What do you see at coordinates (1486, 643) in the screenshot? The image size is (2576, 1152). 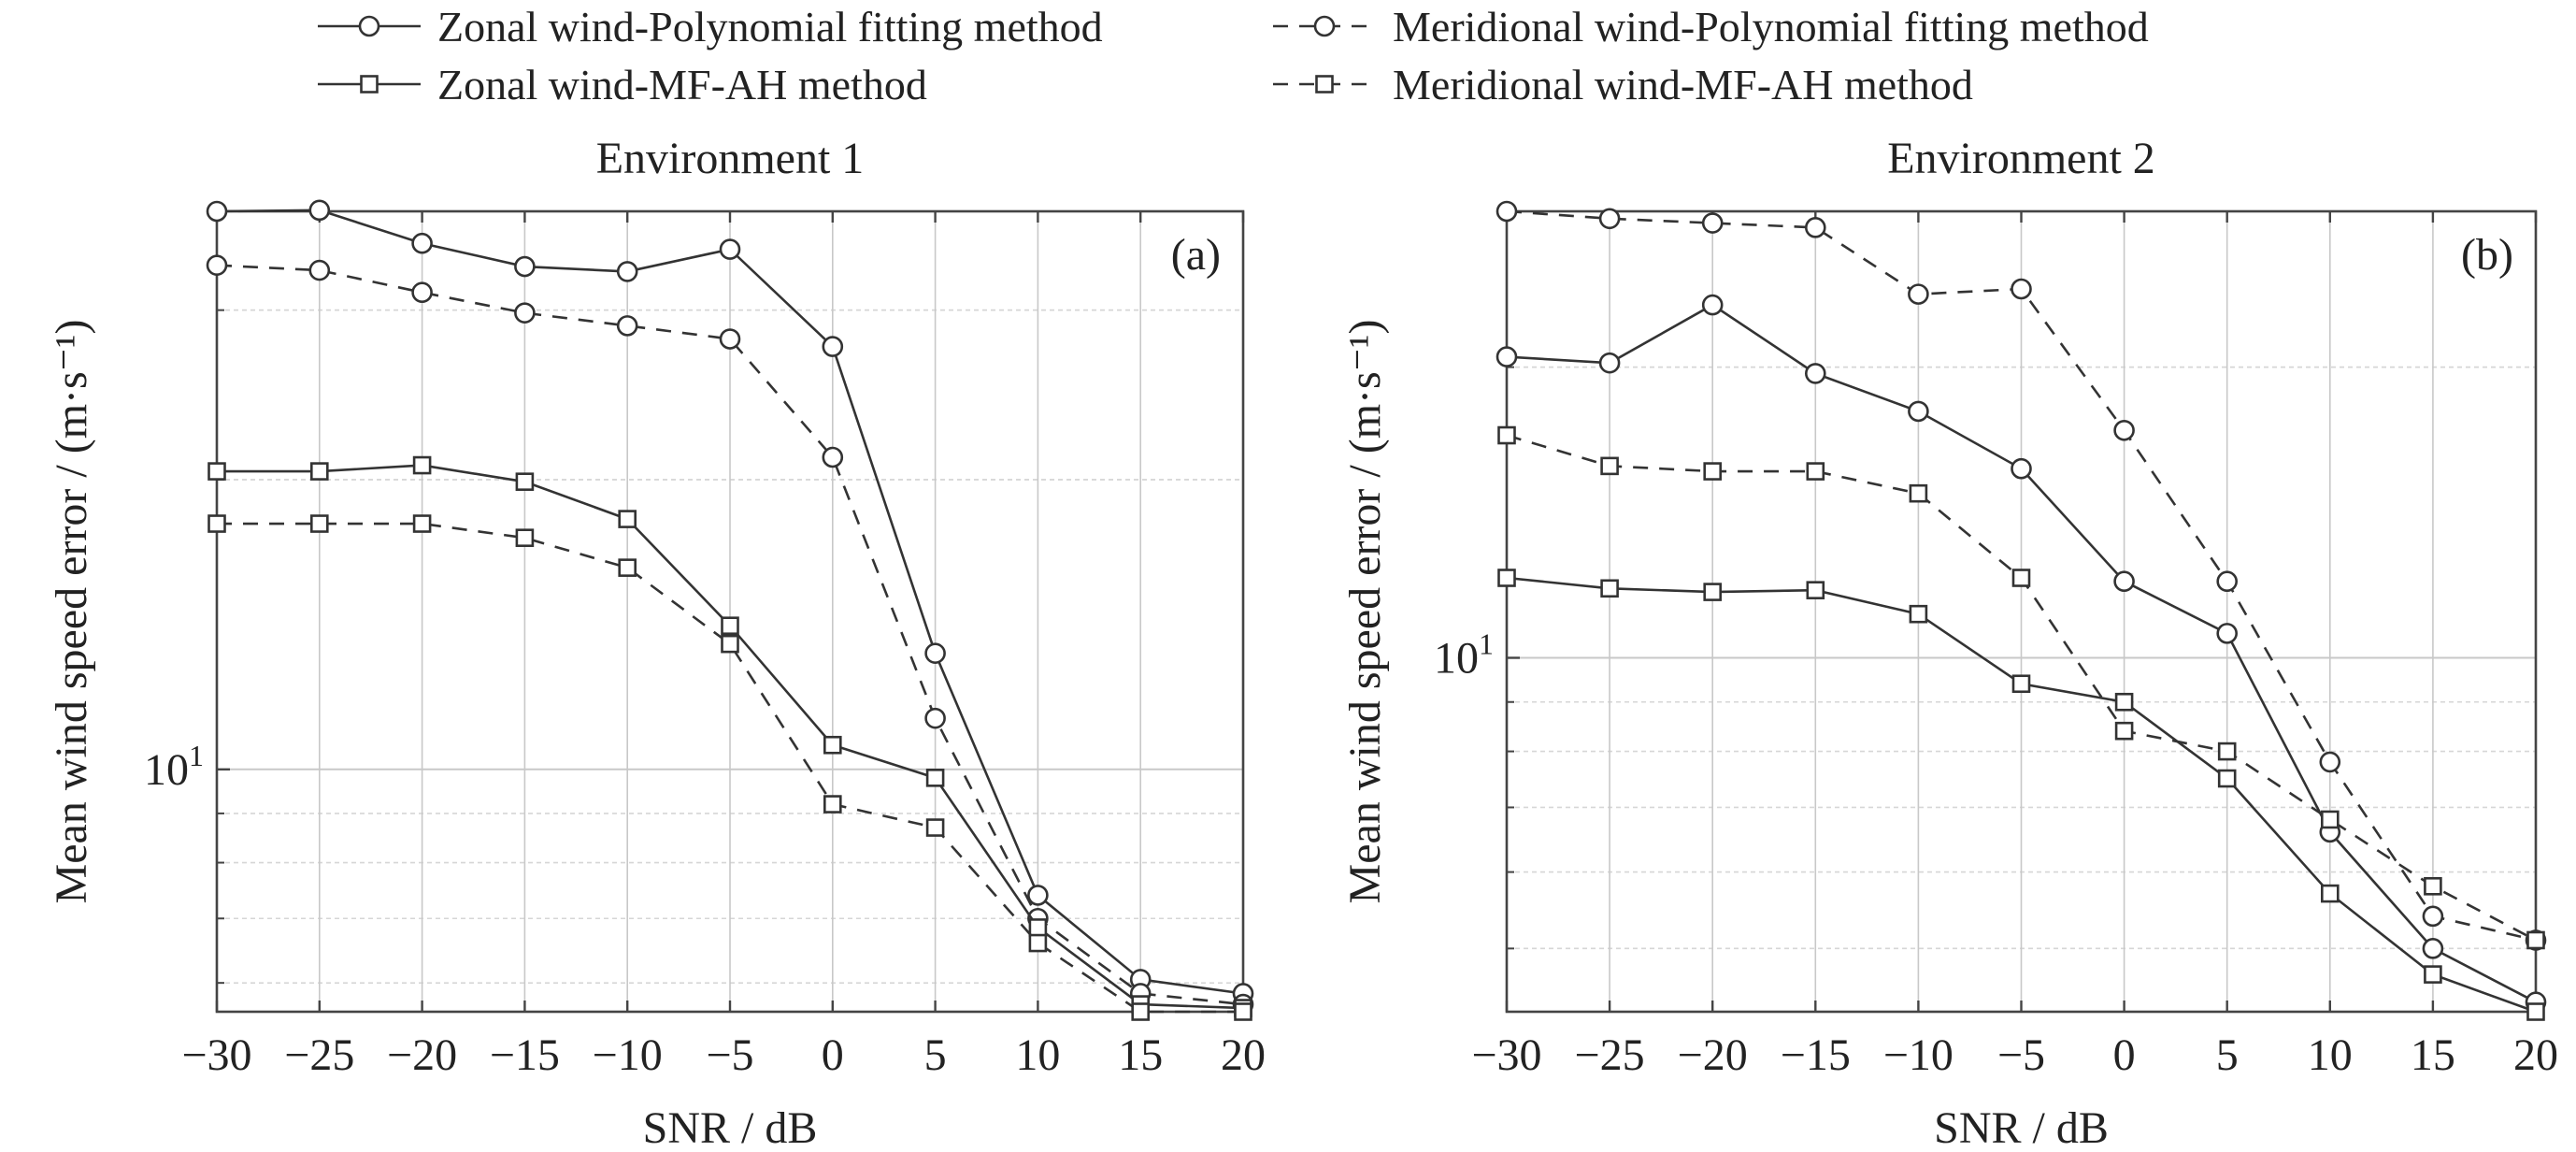 I see `y-tick-exponent: 1` at bounding box center [1486, 643].